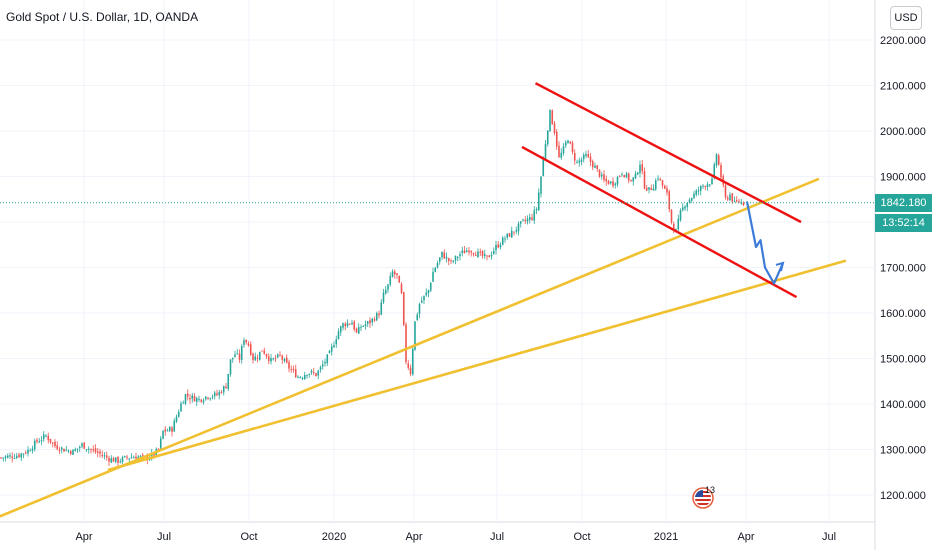 The image size is (932, 550). Describe the element at coordinates (497, 537) in the screenshot. I see `time-tick-label: Jul` at that location.